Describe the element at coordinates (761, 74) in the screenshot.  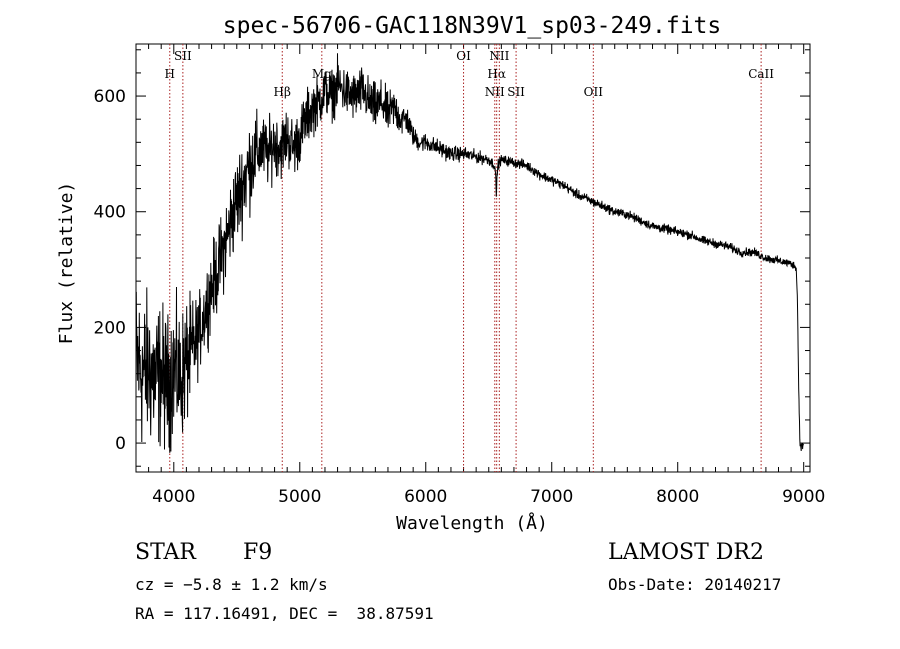
I see `spectral-line-label: CaII` at that location.